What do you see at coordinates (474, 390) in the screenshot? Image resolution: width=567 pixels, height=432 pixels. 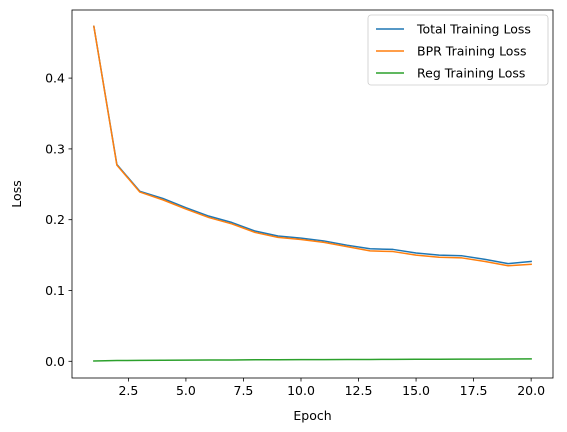 I see `x-tick-label: 17.5` at bounding box center [474, 390].